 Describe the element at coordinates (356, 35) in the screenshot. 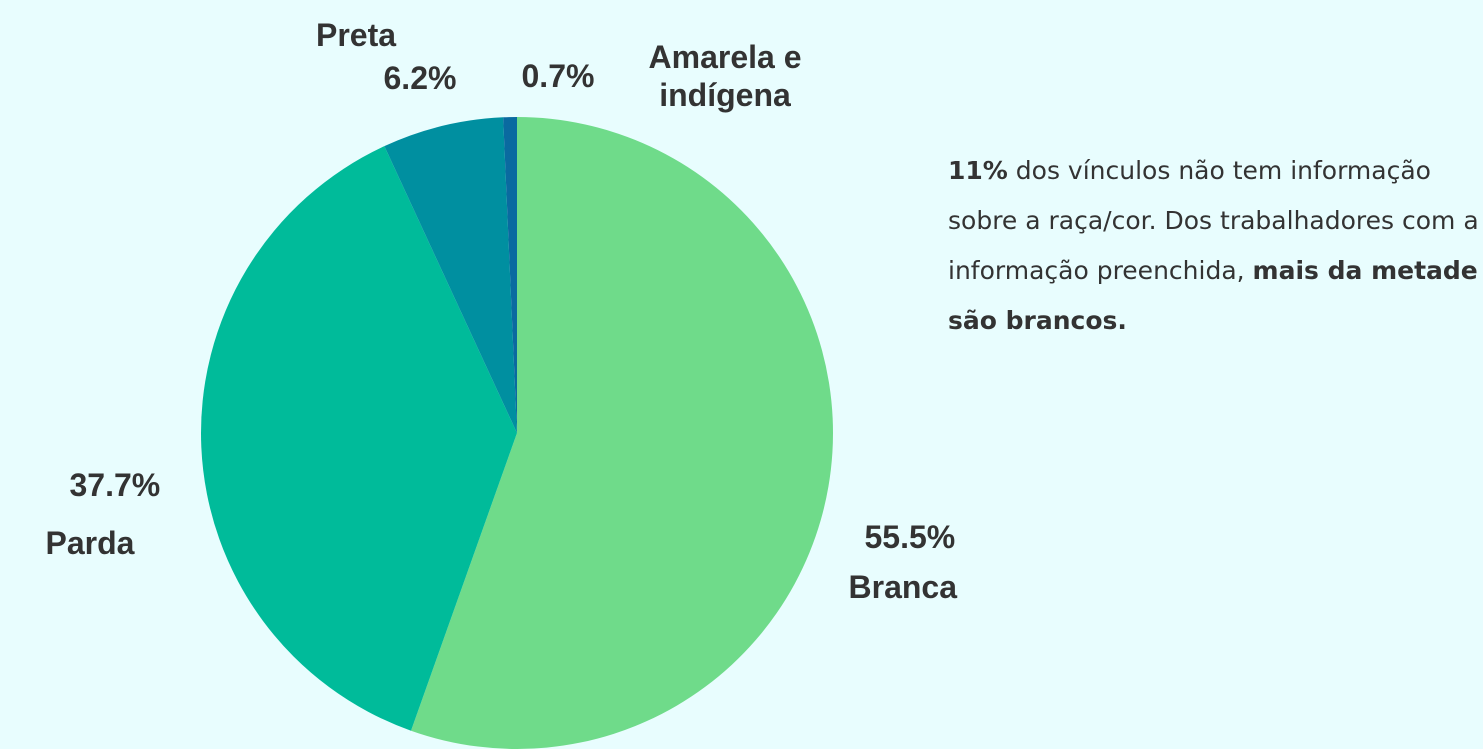

I see `category-label: Preta` at that location.